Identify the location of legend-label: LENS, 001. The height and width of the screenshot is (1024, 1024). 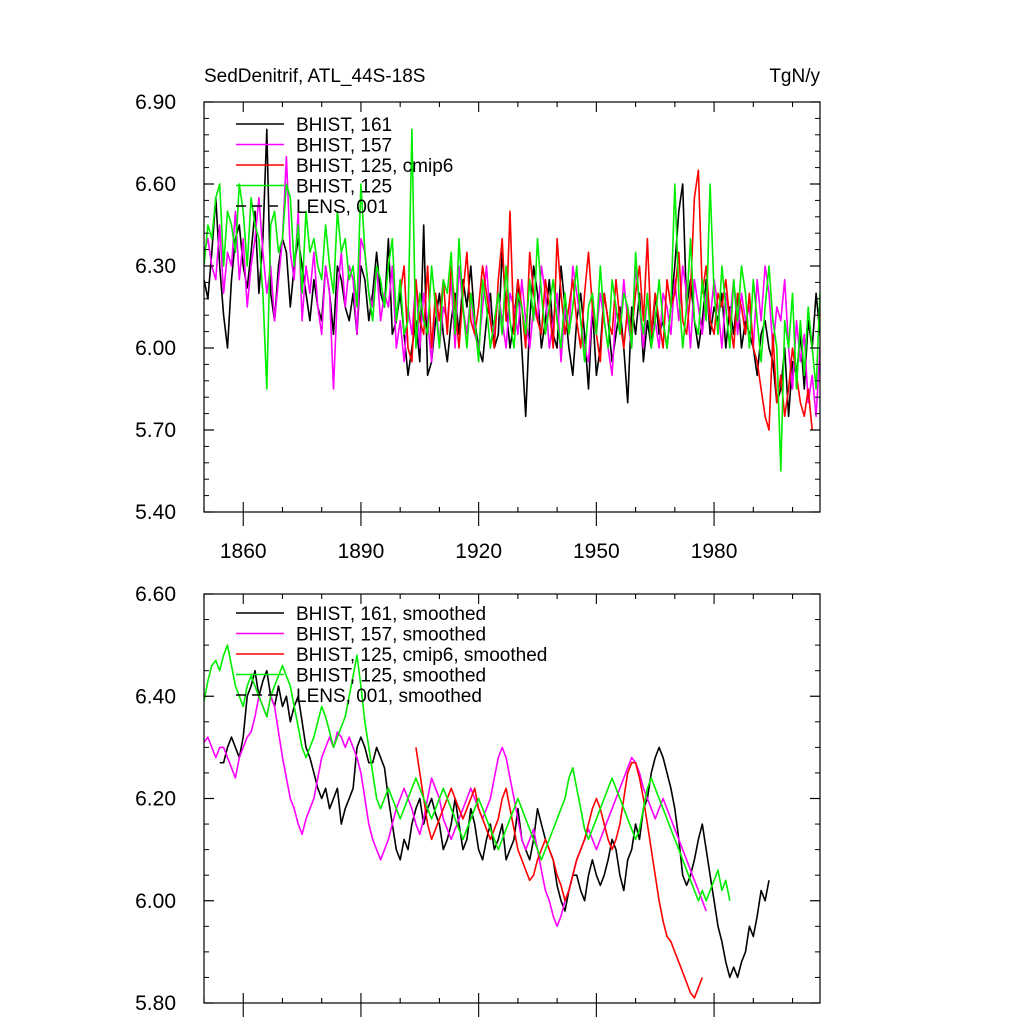
(342, 207).